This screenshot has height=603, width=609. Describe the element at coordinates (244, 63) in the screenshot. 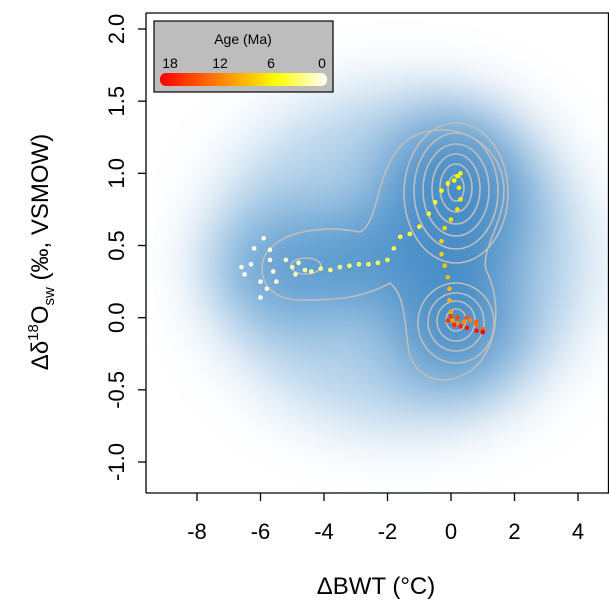

I see `legend-ticks: 18 12 6 0` at that location.